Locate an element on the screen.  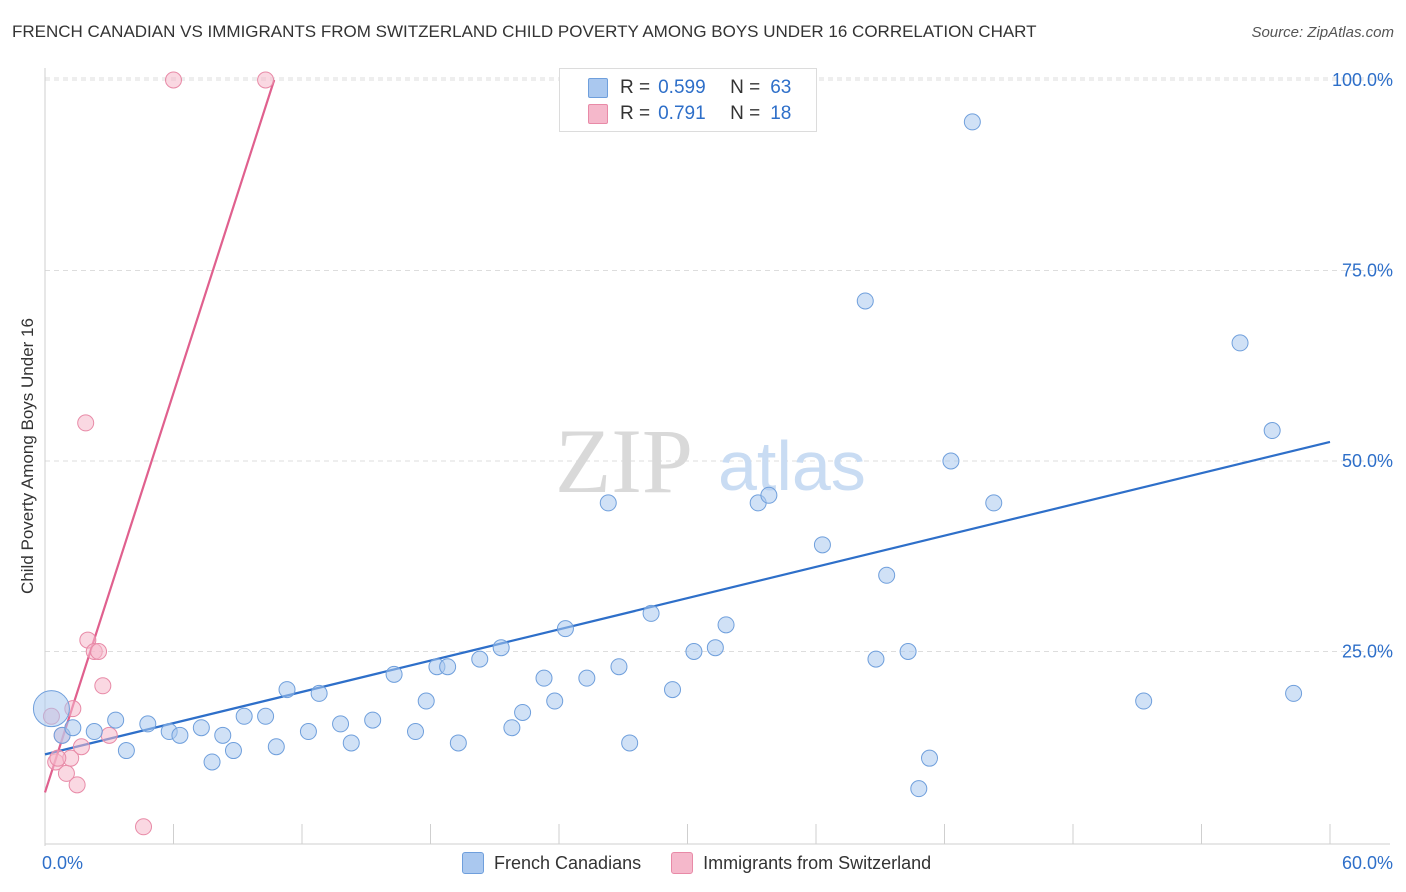
y-tick-label: 50.0% is located at coordinates (1367, 461).